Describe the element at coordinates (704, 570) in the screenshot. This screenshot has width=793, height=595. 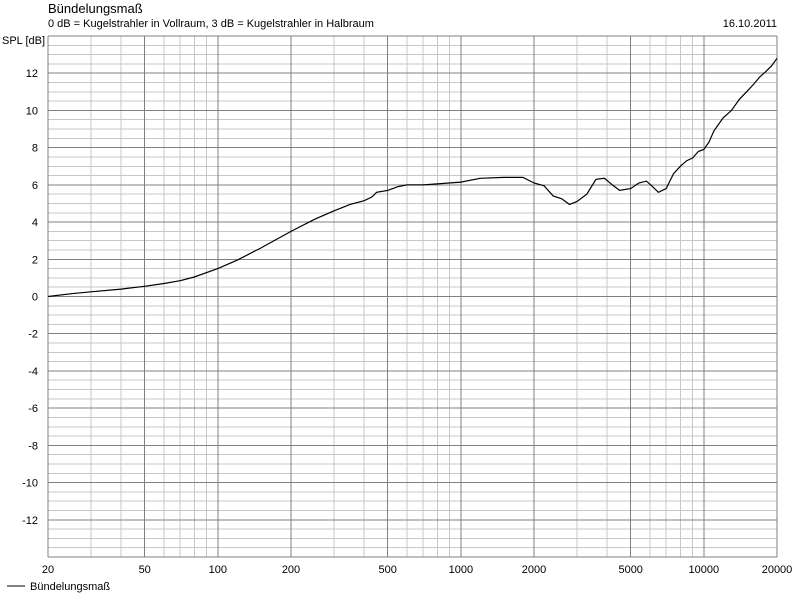
I see `x-tick-label: 10000` at that location.